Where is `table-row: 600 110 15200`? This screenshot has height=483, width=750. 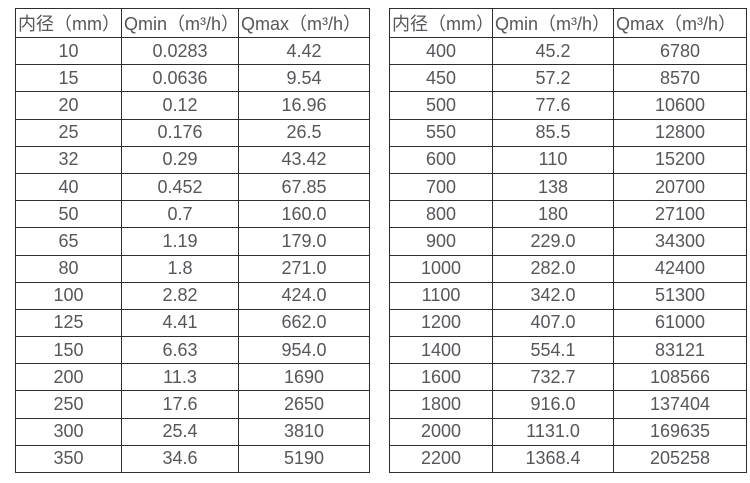 table-row: 600 110 15200 is located at coordinates (568, 159).